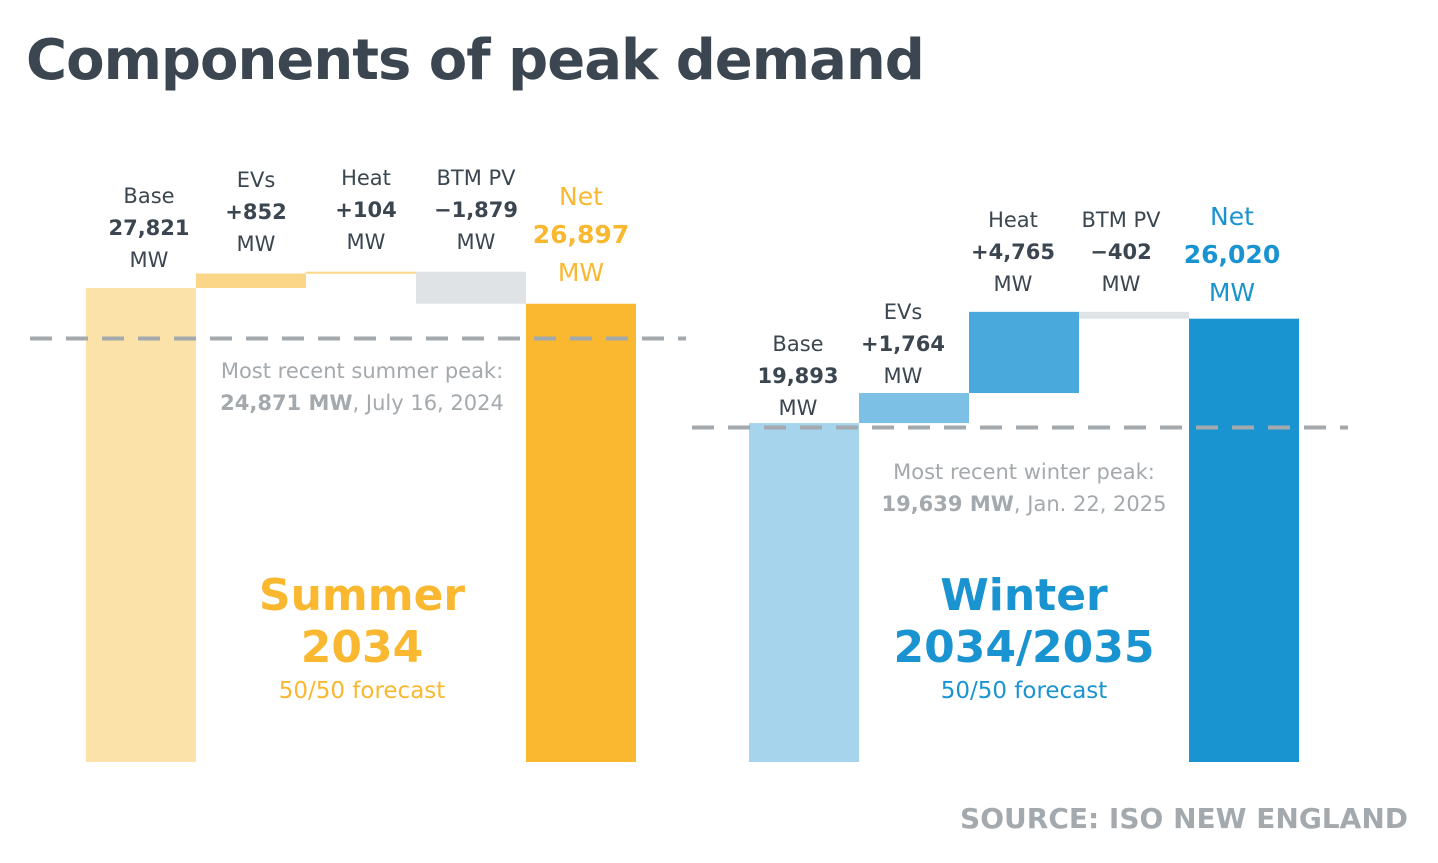 The height and width of the screenshot is (863, 1438). Describe the element at coordinates (1024, 637) in the screenshot. I see `winter-season-label: Winter 2034/2035 50/50 forecast` at that location.